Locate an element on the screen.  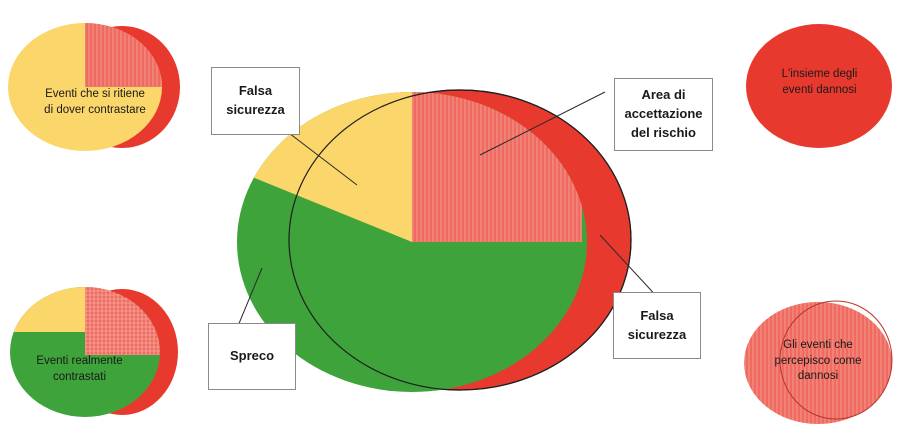
connector-risk-acceptance is located at coordinates (542, 123).